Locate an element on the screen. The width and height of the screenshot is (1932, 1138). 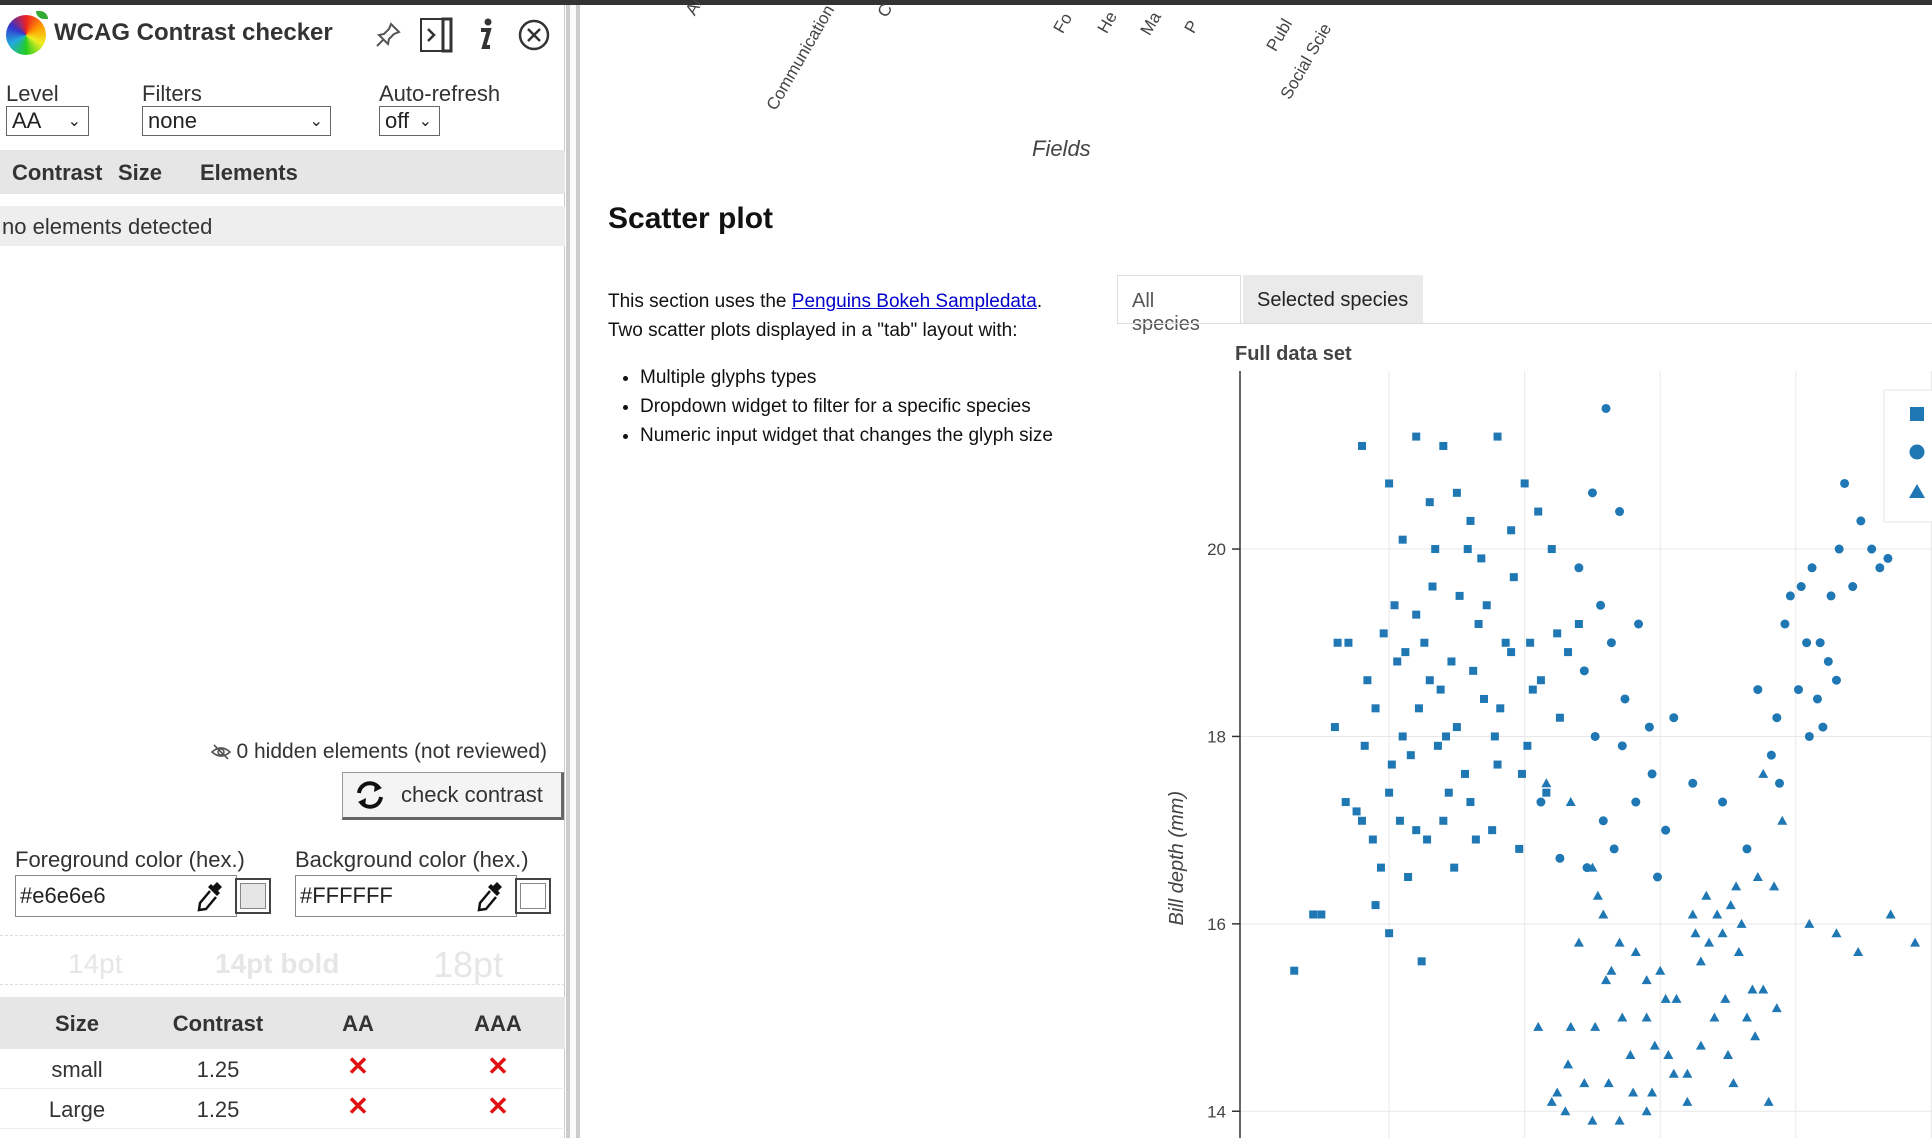
foreground-swatch is located at coordinates (253, 896).